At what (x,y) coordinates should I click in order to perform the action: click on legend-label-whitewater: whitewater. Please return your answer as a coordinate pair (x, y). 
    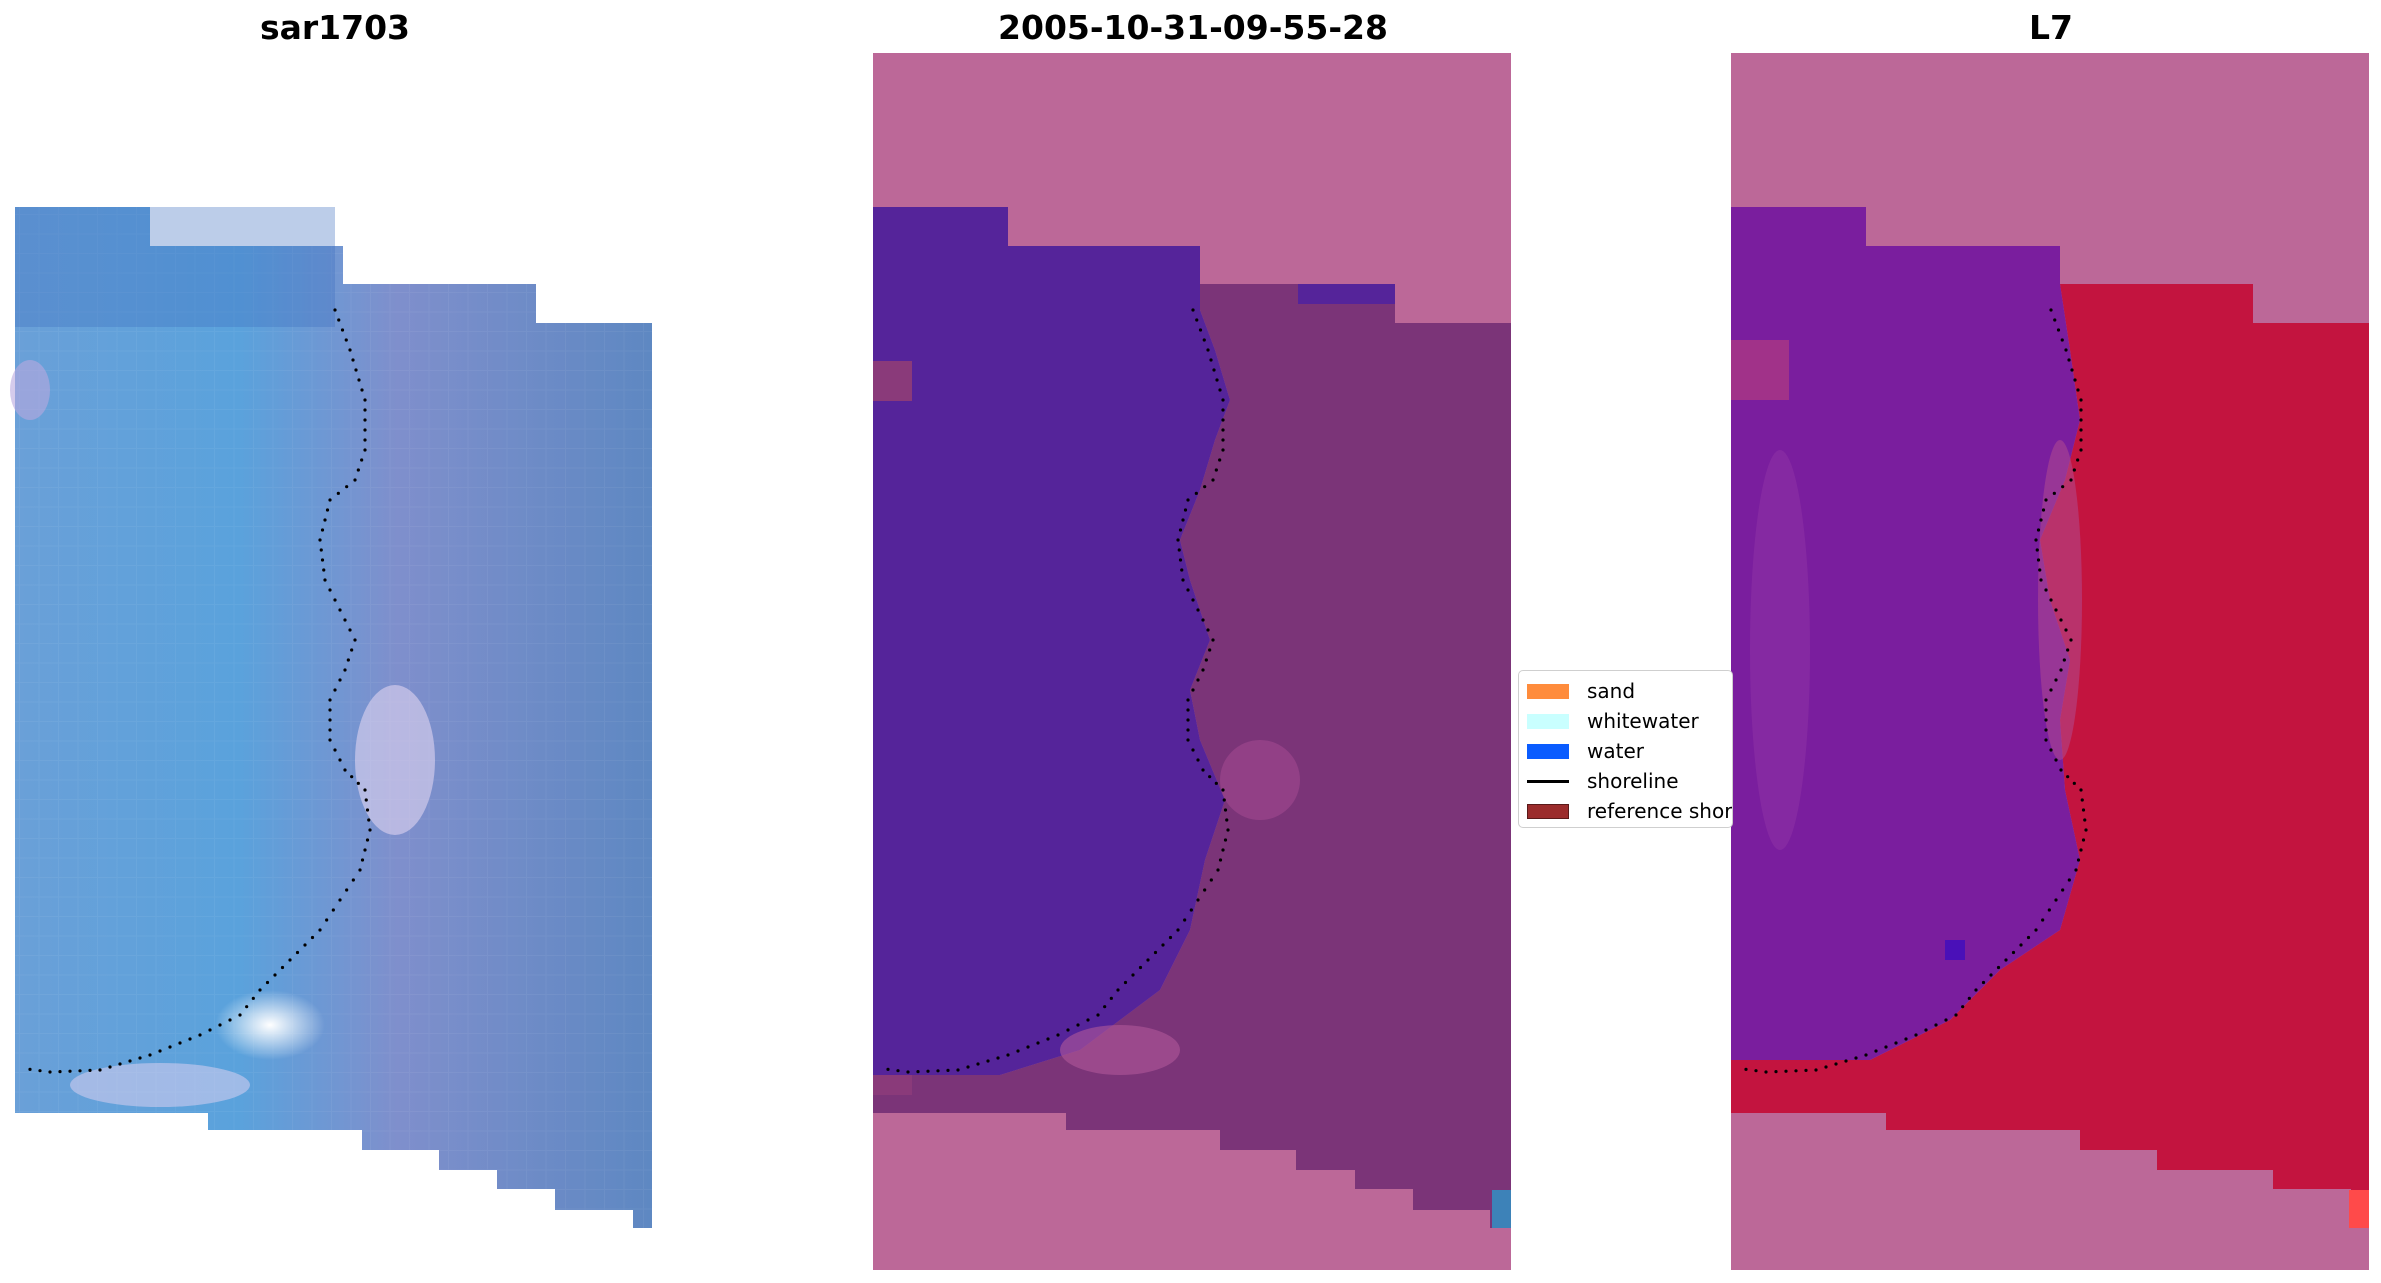
    Looking at the image, I should click on (1643, 721).